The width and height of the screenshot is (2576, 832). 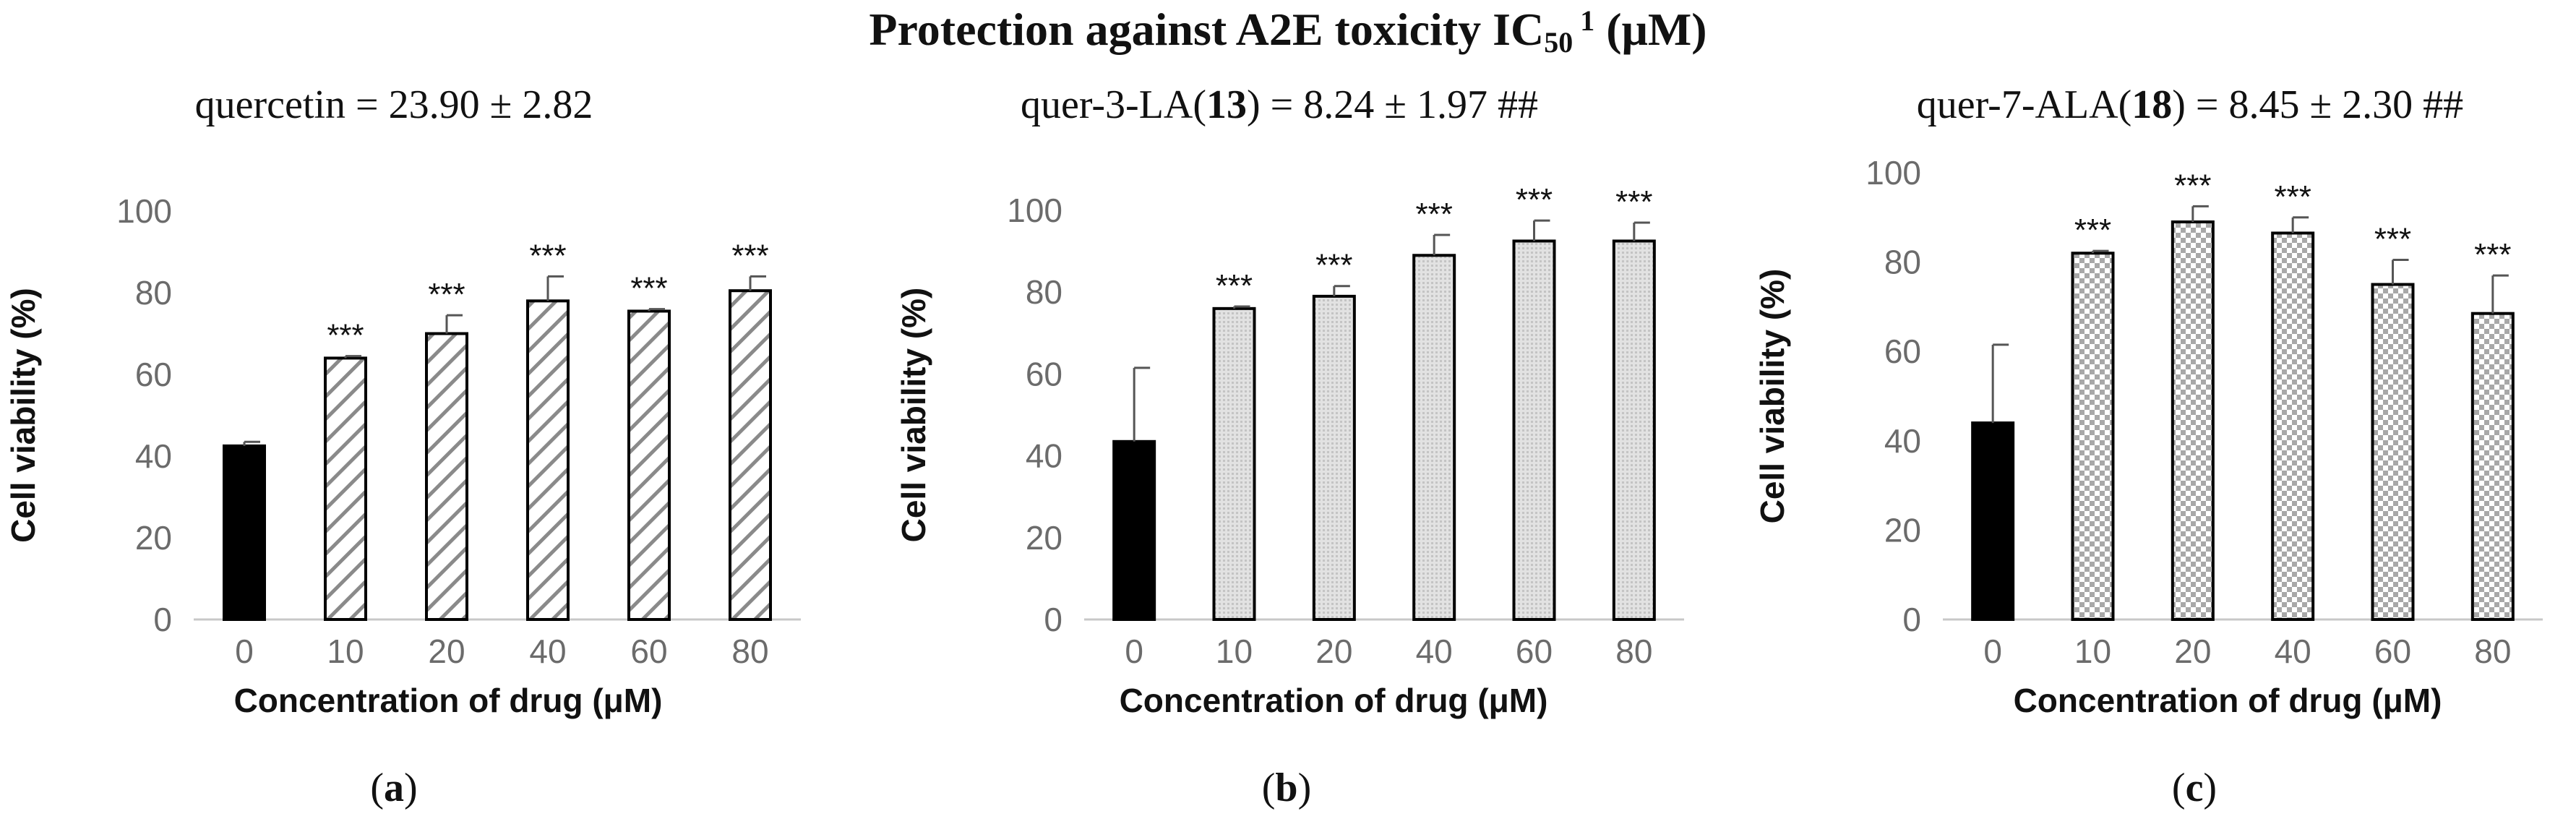 I want to click on panel-label-letter: c, so click(x=2195, y=787).